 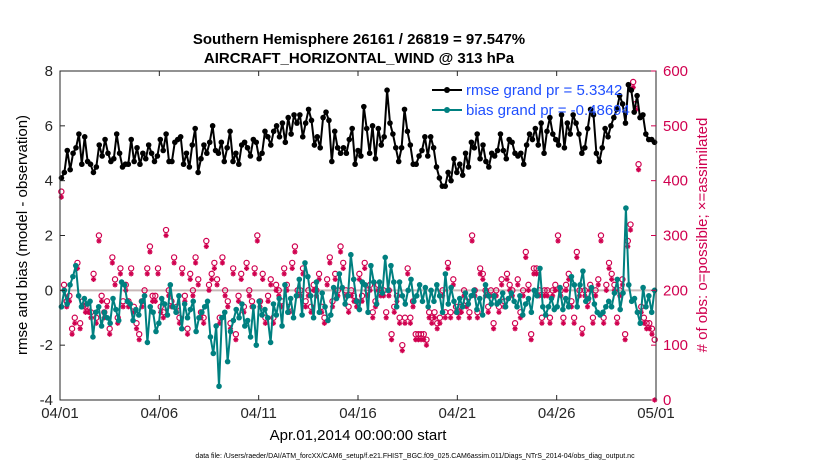 What do you see at coordinates (22, 235) in the screenshot?
I see `y-axis-label: rmse and bias (model - observation)` at bounding box center [22, 235].